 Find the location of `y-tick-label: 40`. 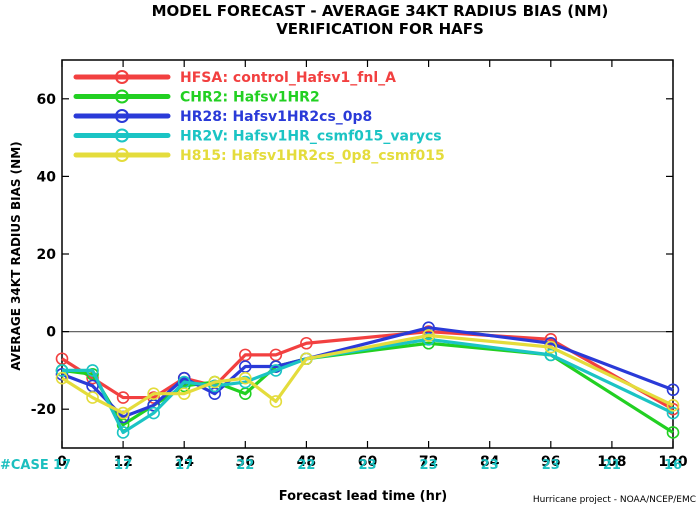

y-tick-label: 40 is located at coordinates (47, 177).